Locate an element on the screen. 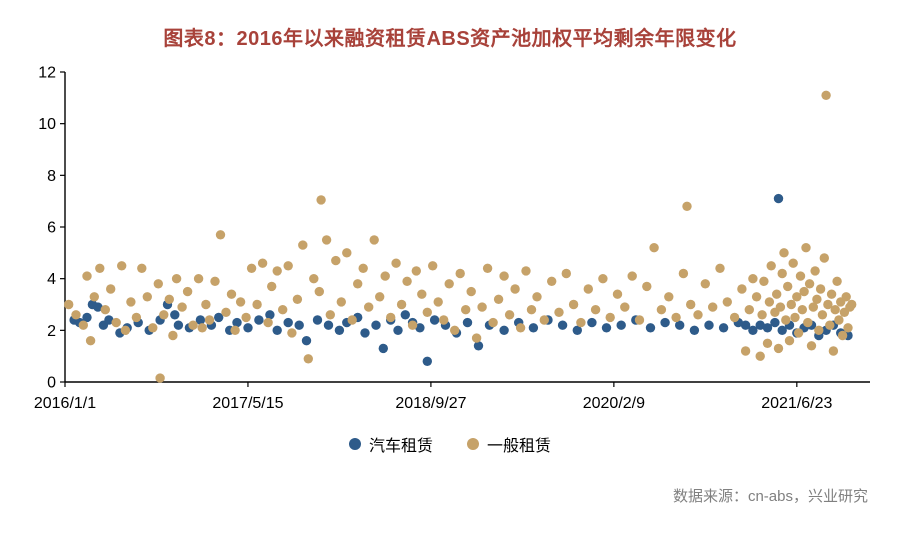 The width and height of the screenshot is (900, 555). x-axis-tick-label: 2021/6/23 is located at coordinates (796, 403).